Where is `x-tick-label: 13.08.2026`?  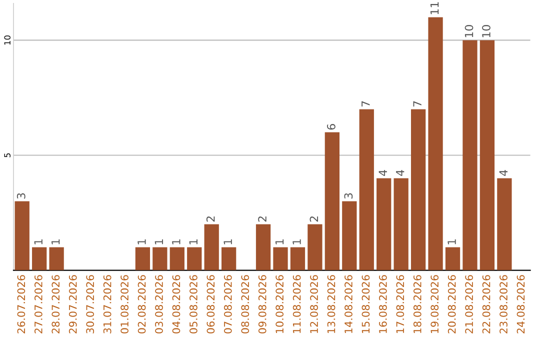 x-tick-label: 13.08.2026 is located at coordinates (331, 304).